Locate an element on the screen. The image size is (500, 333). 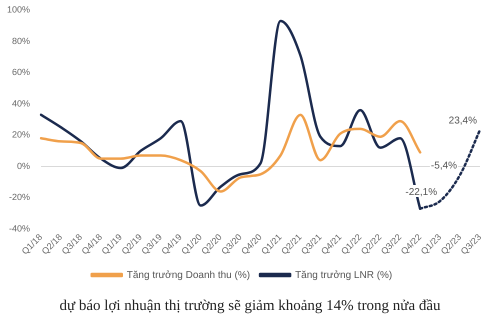
legend-label: Tăng trưởng LNR (%) is located at coordinates (343, 275).